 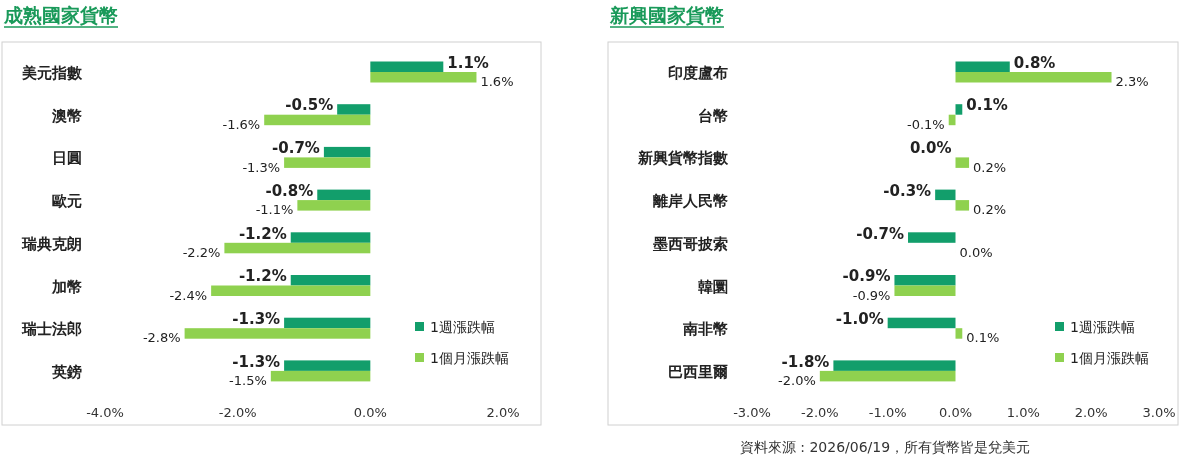 What do you see at coordinates (1159, 412) in the screenshot?
I see `x-tick-label: 3.0%` at bounding box center [1159, 412].